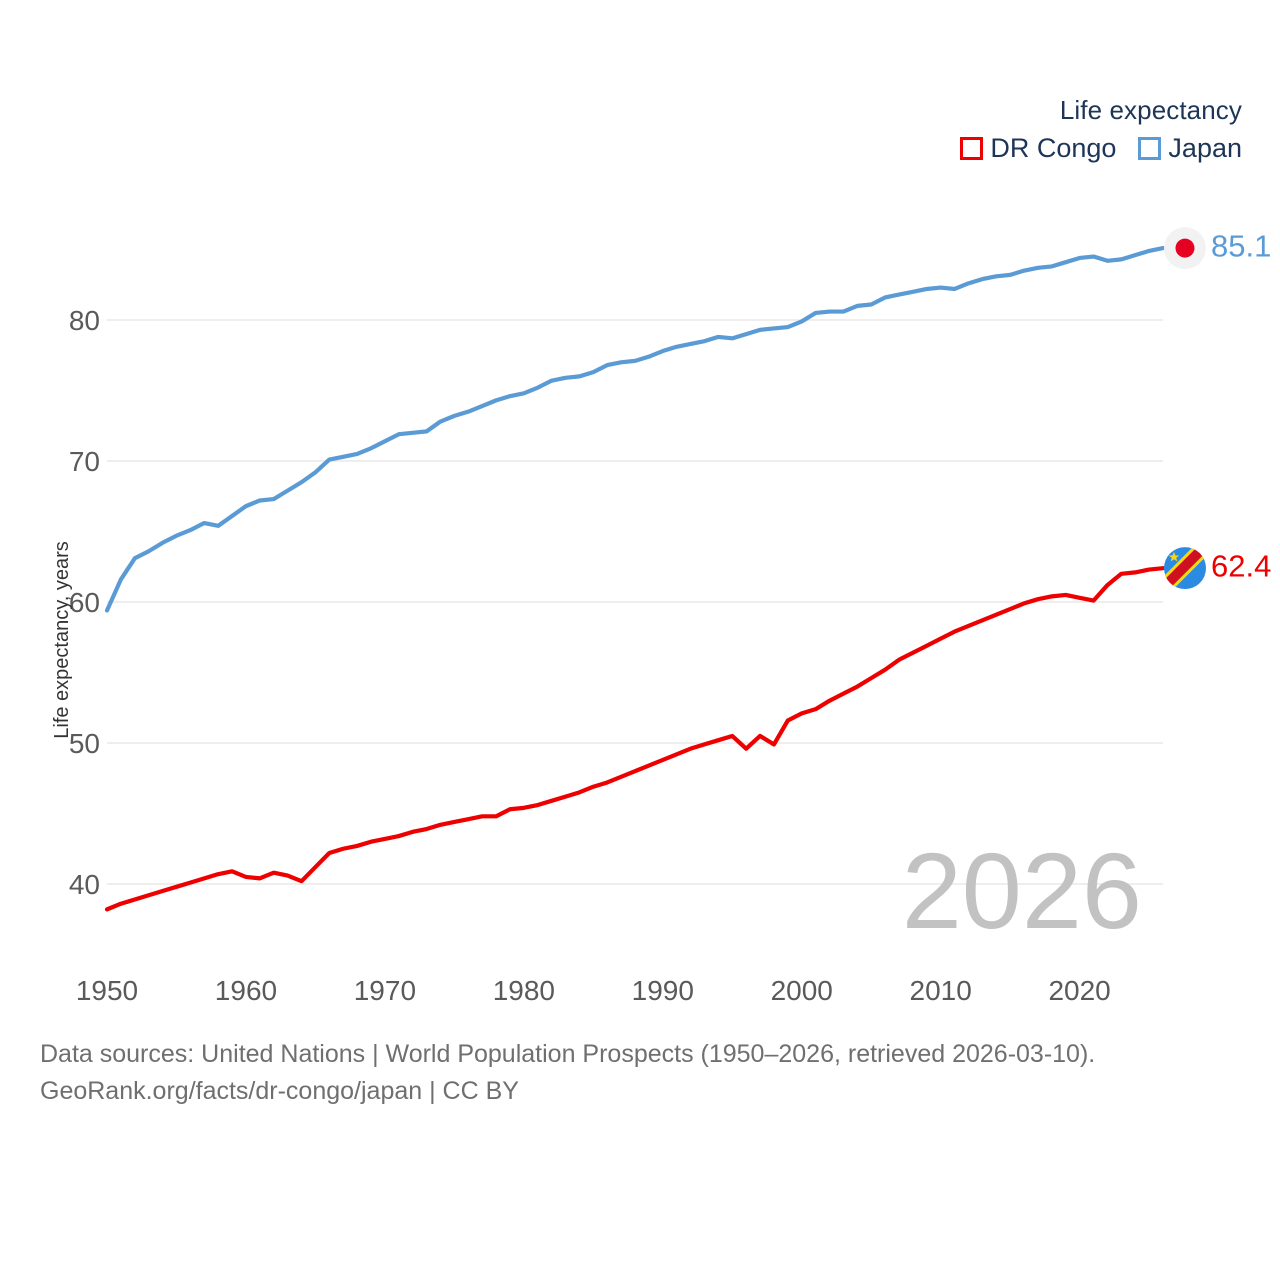  What do you see at coordinates (84, 320) in the screenshot?
I see `y-tick-label: 80` at bounding box center [84, 320].